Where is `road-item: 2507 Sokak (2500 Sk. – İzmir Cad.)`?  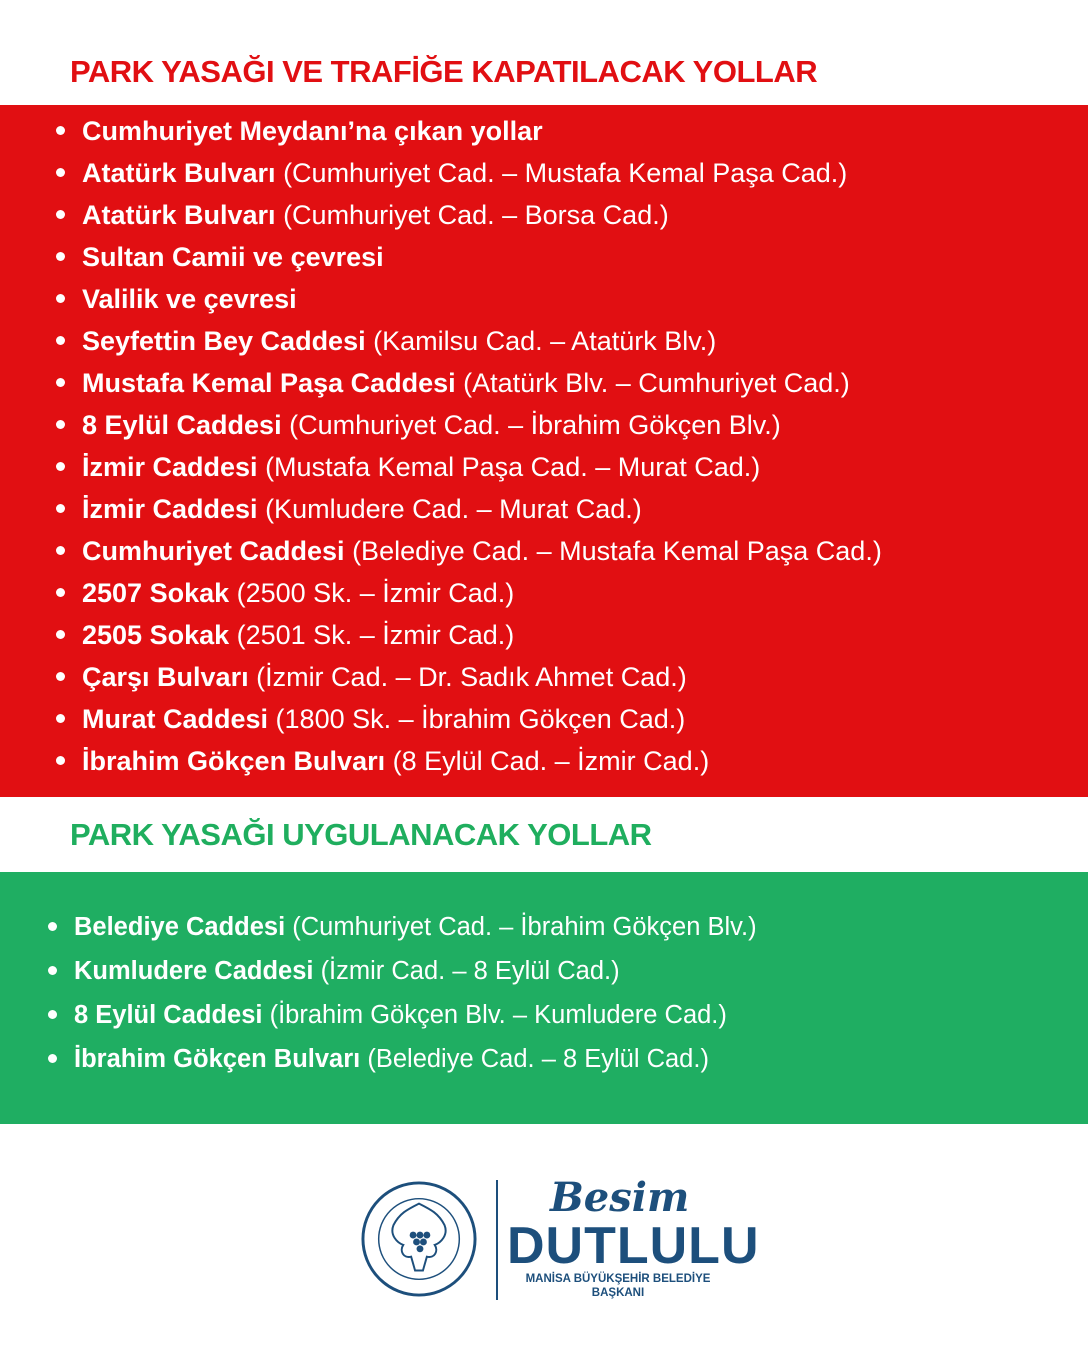 road-item: 2507 Sokak (2500 Sk. – İzmir Cad.) is located at coordinates (469, 598).